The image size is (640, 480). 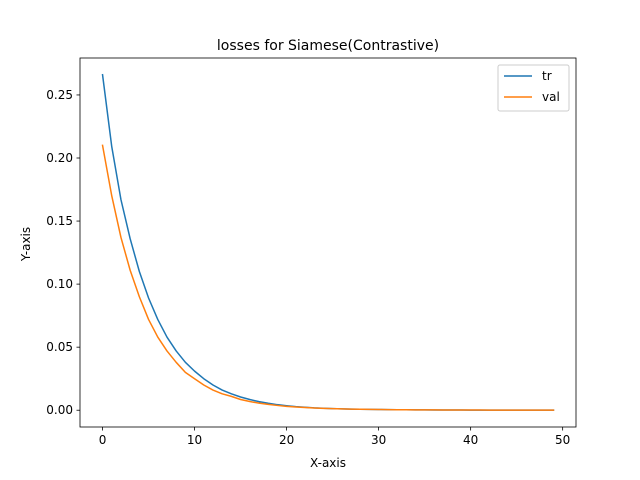 I want to click on y-axis-label: Y-axis, so click(x=26, y=244).